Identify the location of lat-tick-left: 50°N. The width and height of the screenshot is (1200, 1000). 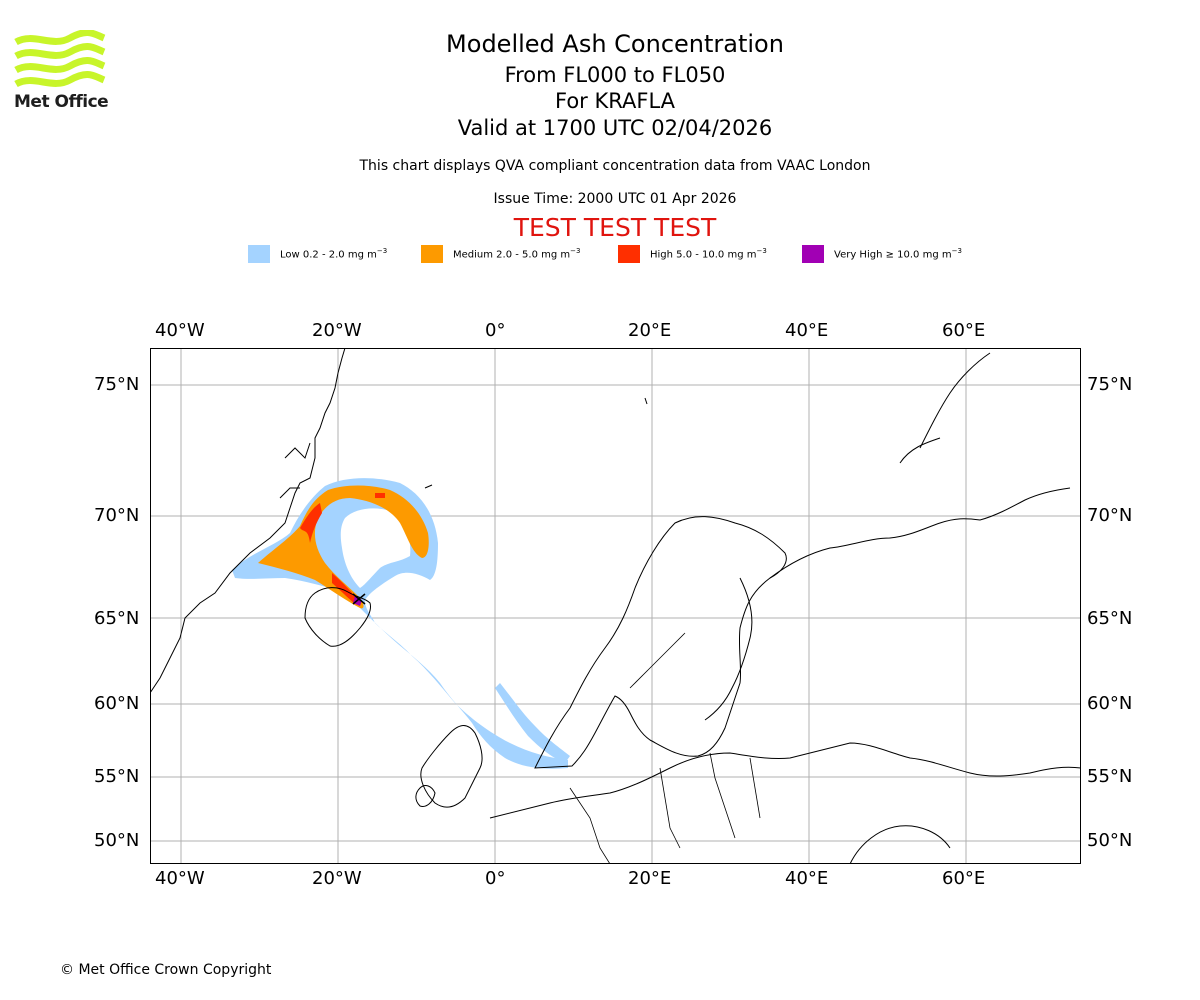
(117, 840).